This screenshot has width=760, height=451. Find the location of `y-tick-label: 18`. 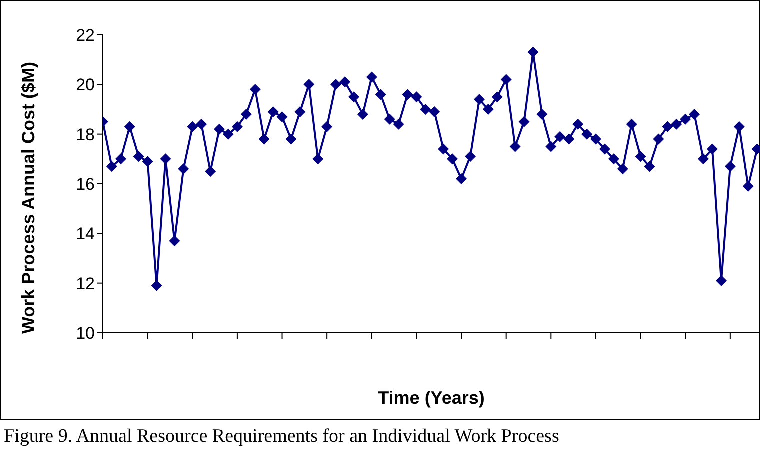

y-tick-label: 18 is located at coordinates (85, 134).